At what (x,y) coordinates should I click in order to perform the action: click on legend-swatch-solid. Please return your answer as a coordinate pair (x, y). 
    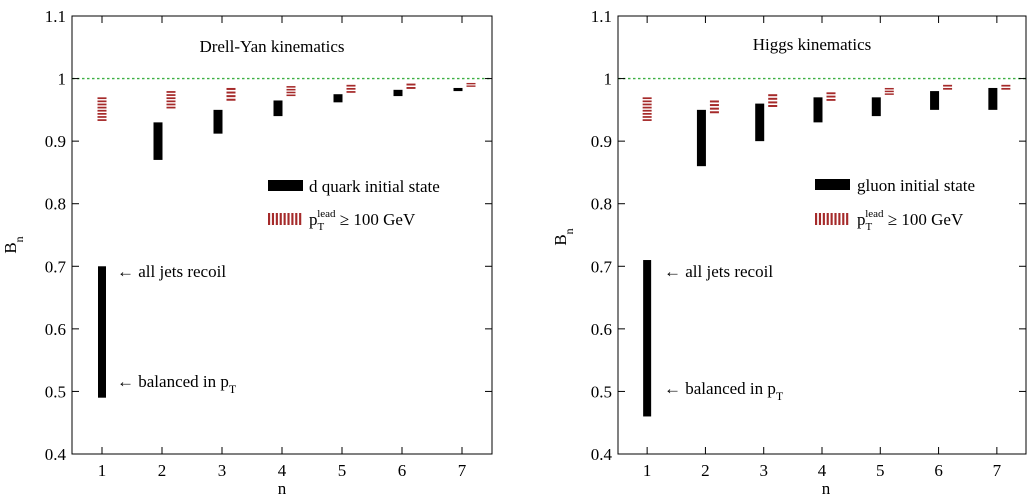
    Looking at the image, I should click on (285, 185).